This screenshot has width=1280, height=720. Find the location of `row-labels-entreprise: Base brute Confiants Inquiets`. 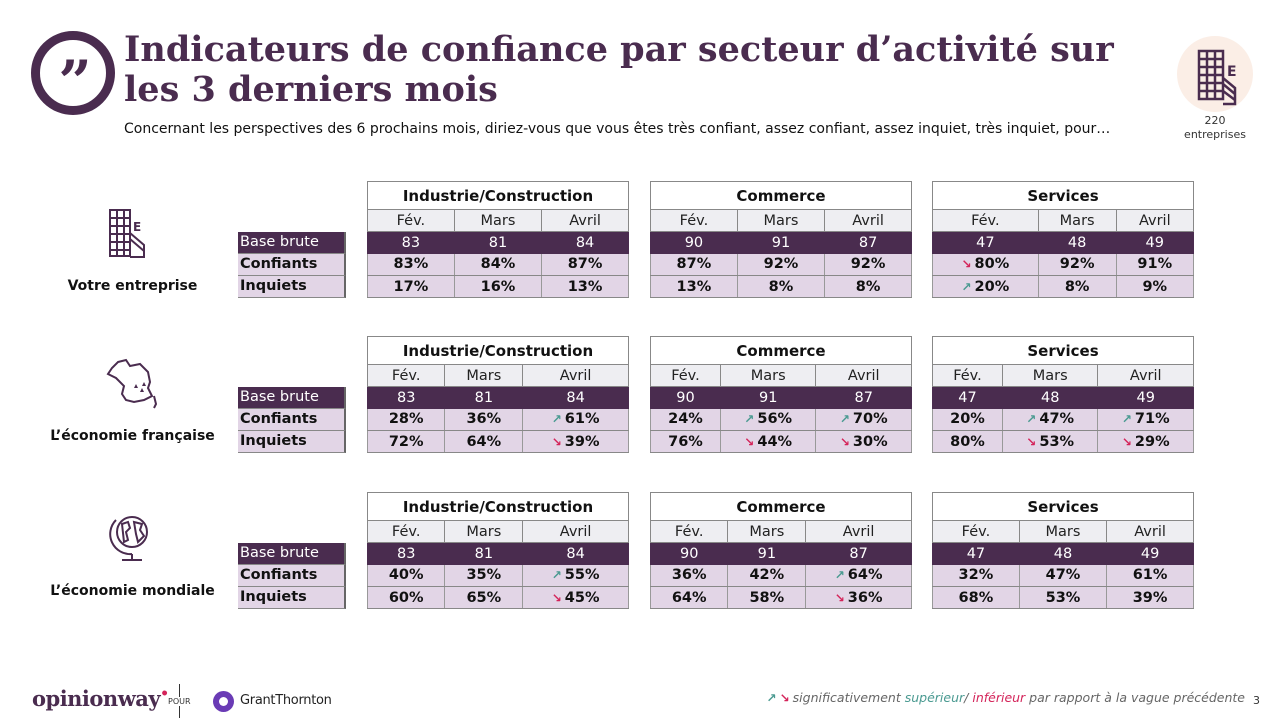

row-labels-entreprise: Base brute Confiants Inquiets is located at coordinates (292, 265).